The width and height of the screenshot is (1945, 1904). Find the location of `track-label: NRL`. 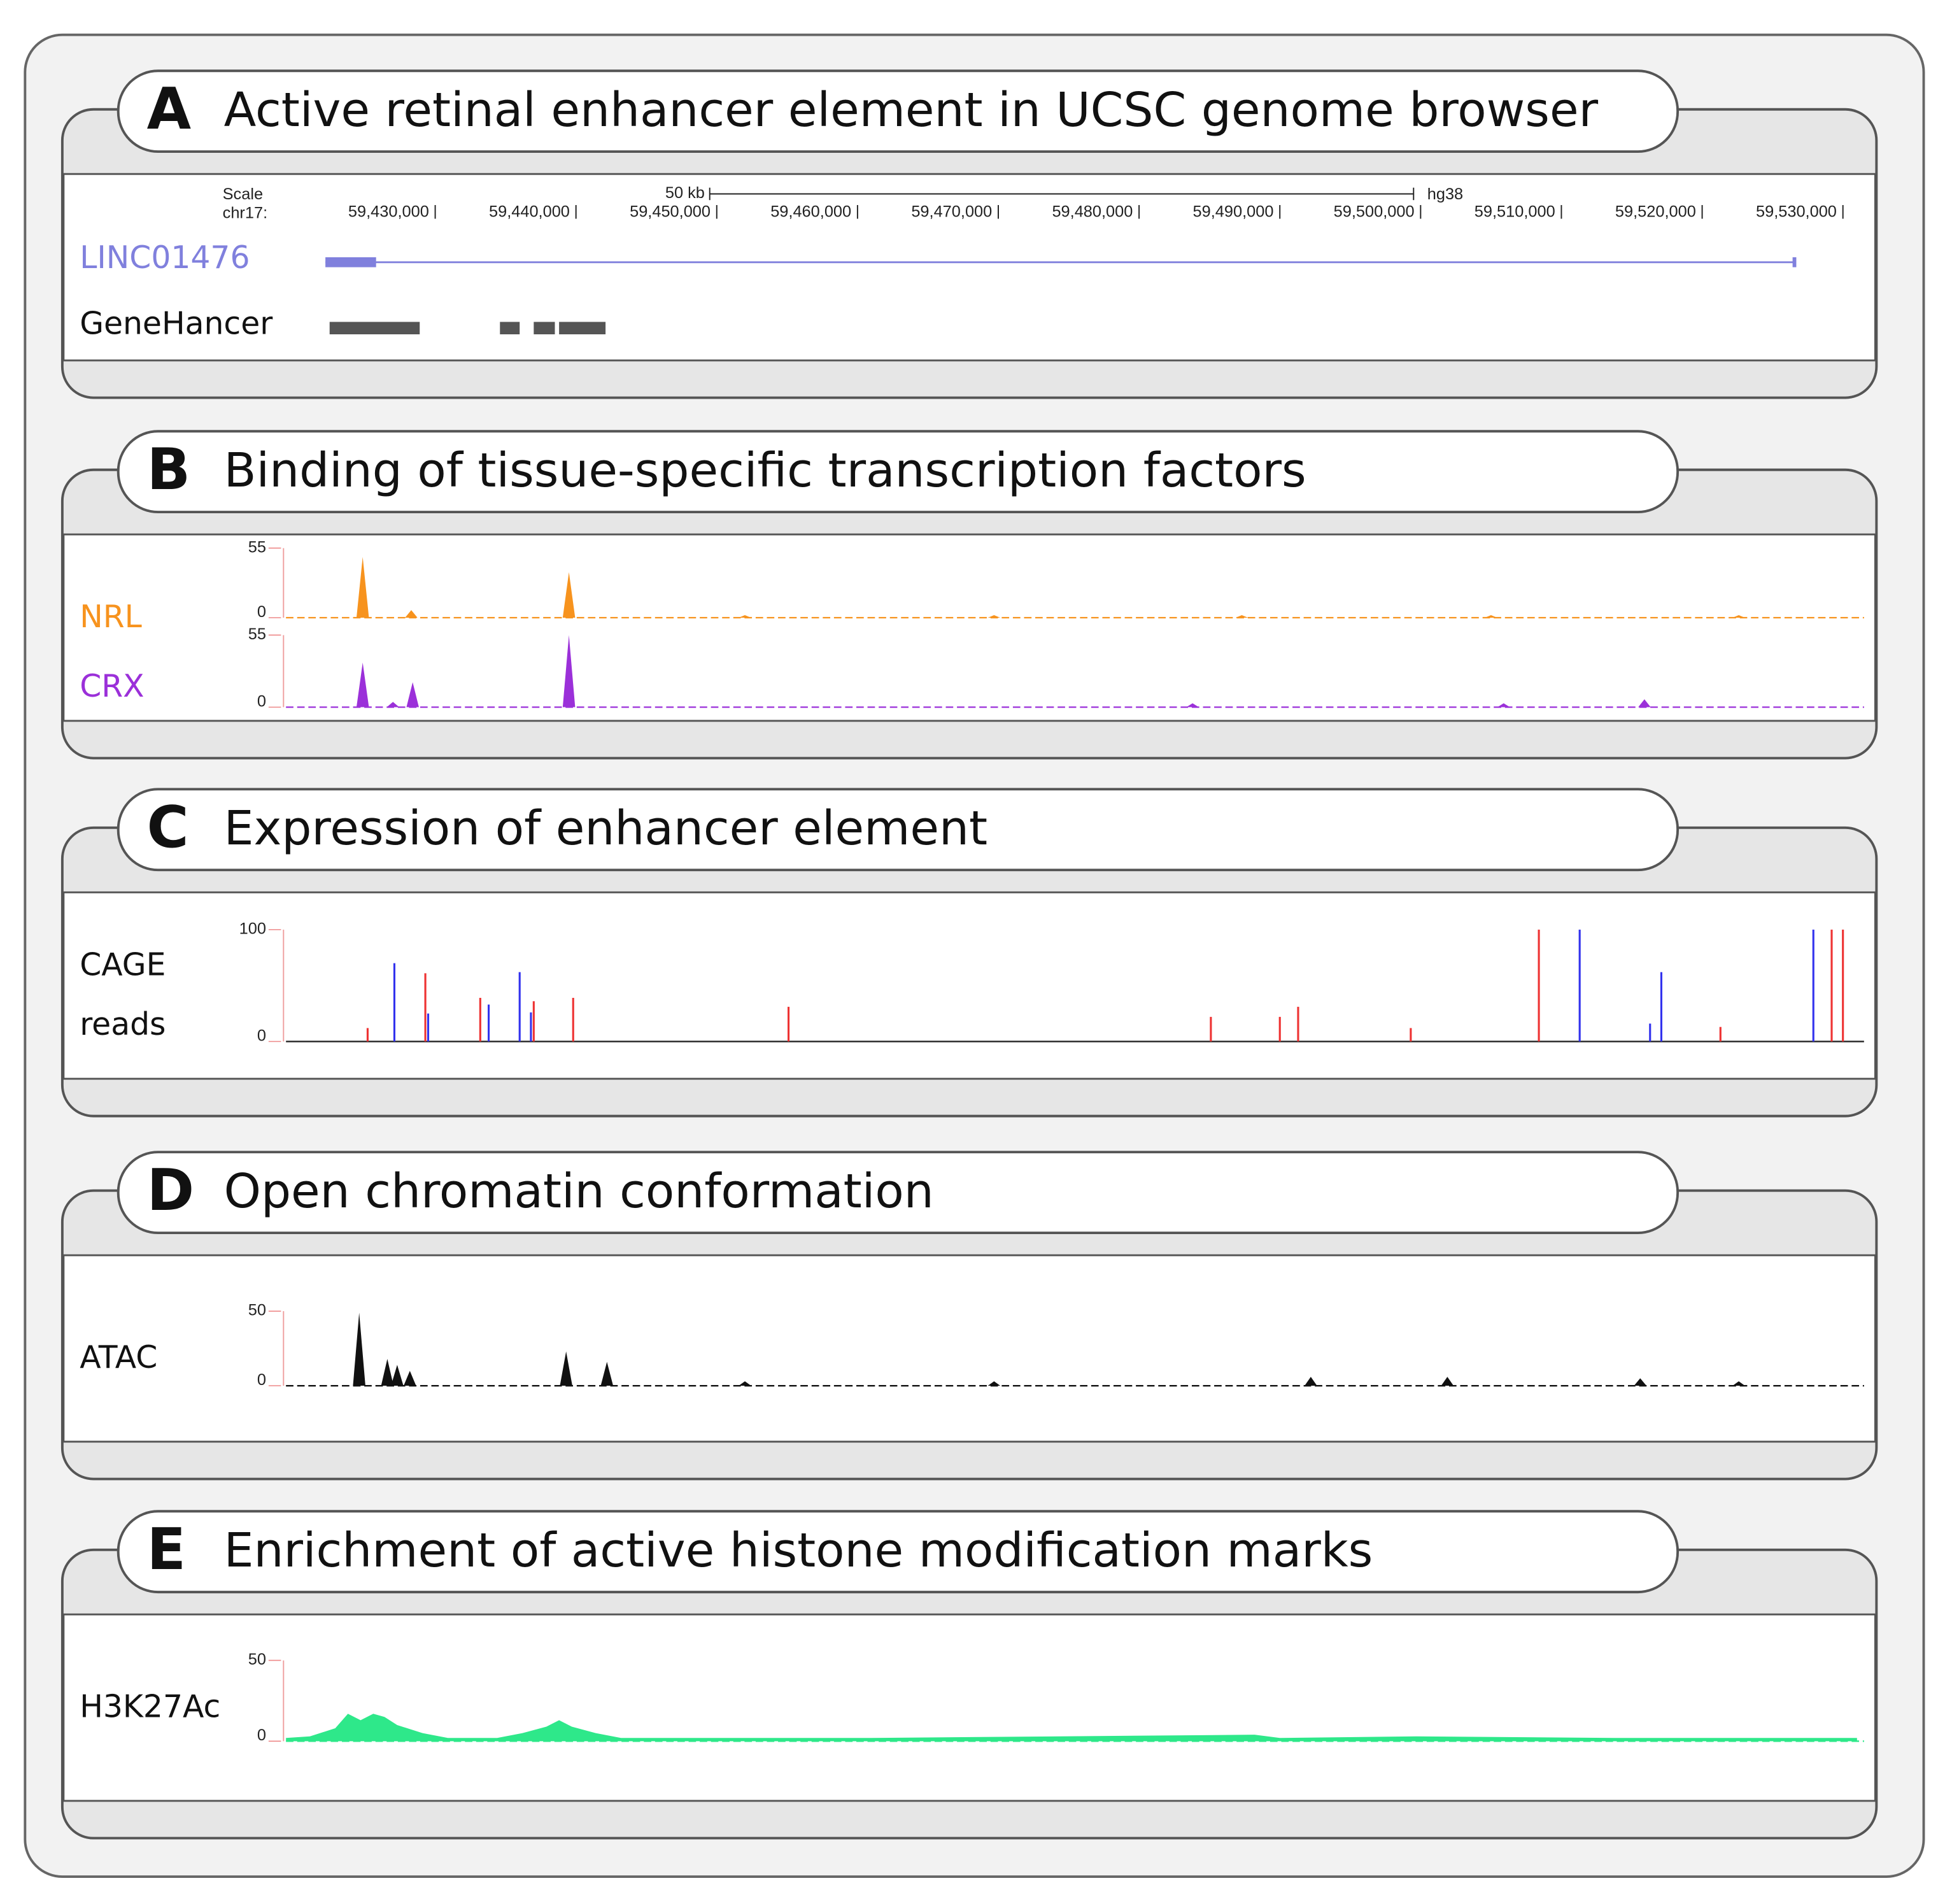

track-label: NRL is located at coordinates (111, 617).